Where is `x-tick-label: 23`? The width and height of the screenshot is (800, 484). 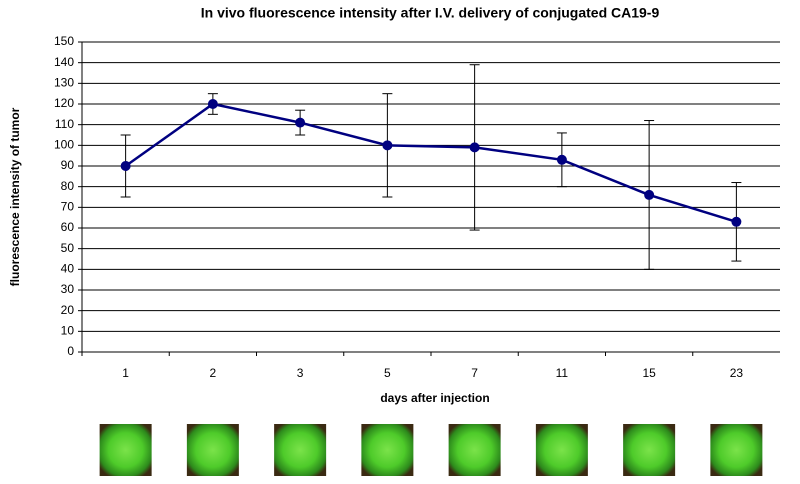
x-tick-label: 23 is located at coordinates (737, 373).